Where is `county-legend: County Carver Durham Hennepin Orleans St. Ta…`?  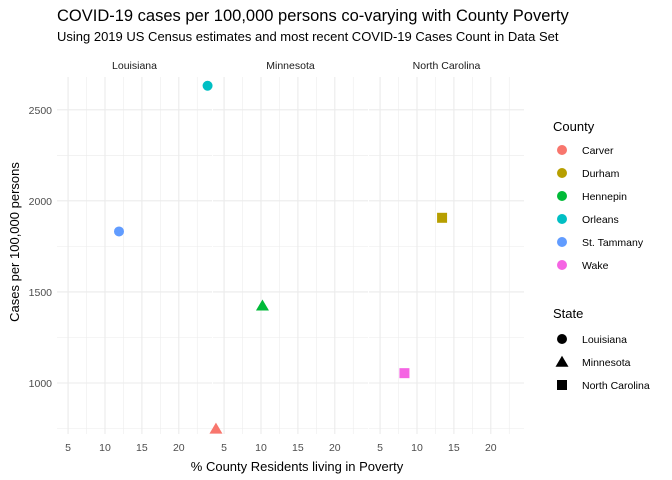
county-legend: County Carver Durham Hennepin Orleans St. Ta… is located at coordinates (598, 195).